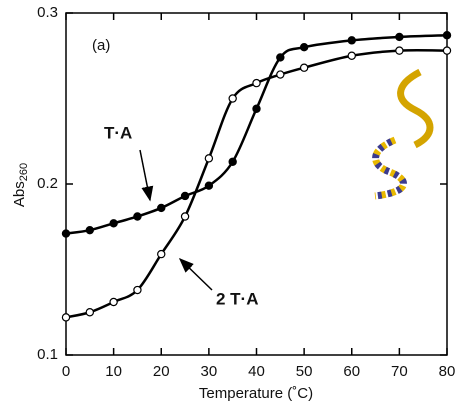 This screenshot has height=406, width=462. Describe the element at coordinates (118, 132) in the screenshot. I see `annotation: T·A` at that location.